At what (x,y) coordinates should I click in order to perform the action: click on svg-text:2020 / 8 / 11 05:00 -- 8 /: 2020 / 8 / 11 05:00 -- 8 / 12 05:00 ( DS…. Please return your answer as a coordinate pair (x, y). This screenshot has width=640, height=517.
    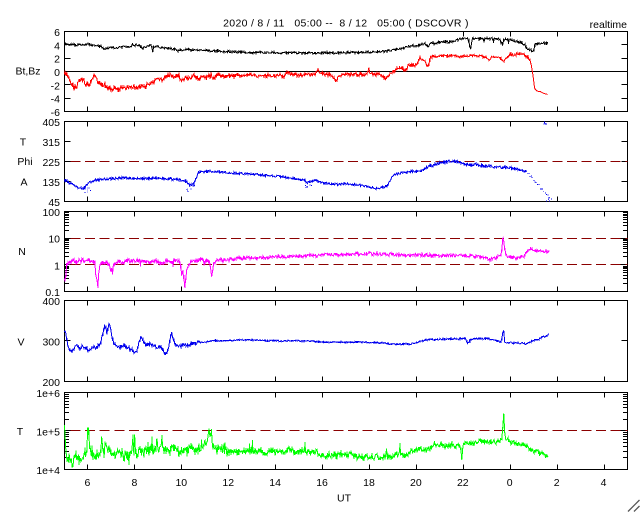
    Looking at the image, I should click on (346, 24).